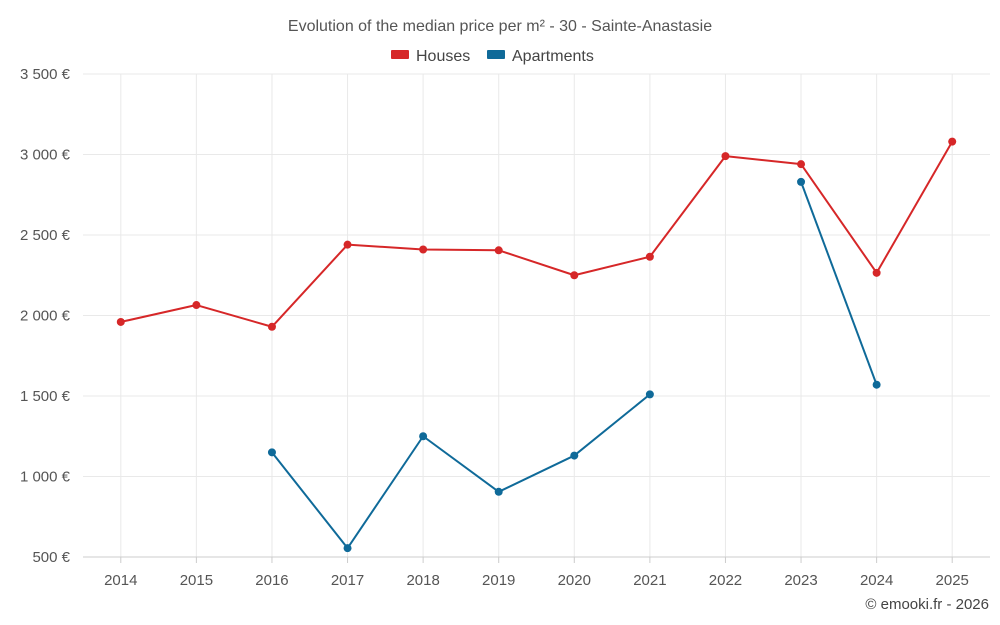 Image resolution: width=1000 pixels, height=625 pixels. I want to click on legend: Houses Apartments, so click(492, 56).